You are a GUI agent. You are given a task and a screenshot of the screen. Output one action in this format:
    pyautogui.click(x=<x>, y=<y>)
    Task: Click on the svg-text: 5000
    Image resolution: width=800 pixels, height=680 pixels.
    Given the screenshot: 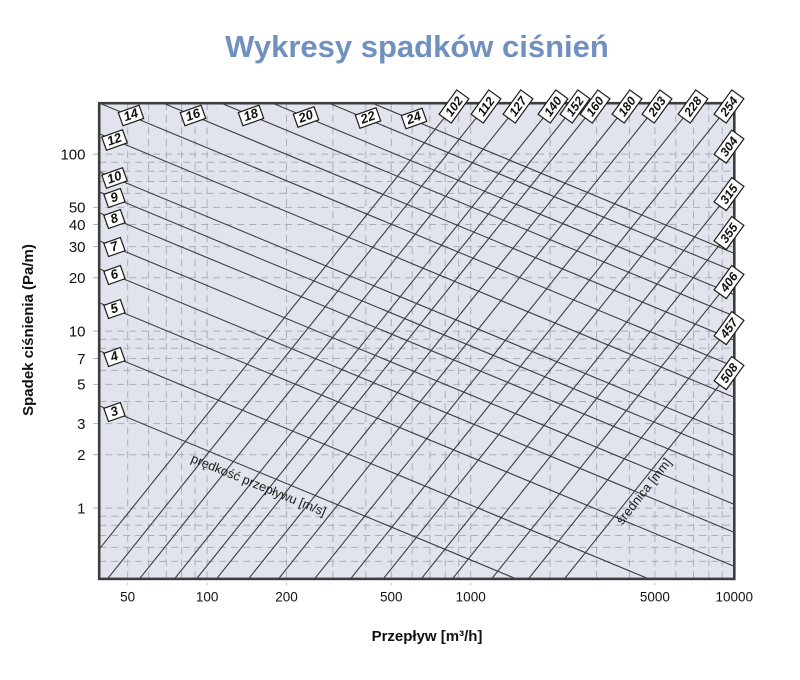 What is the action you would take?
    pyautogui.click(x=655, y=596)
    